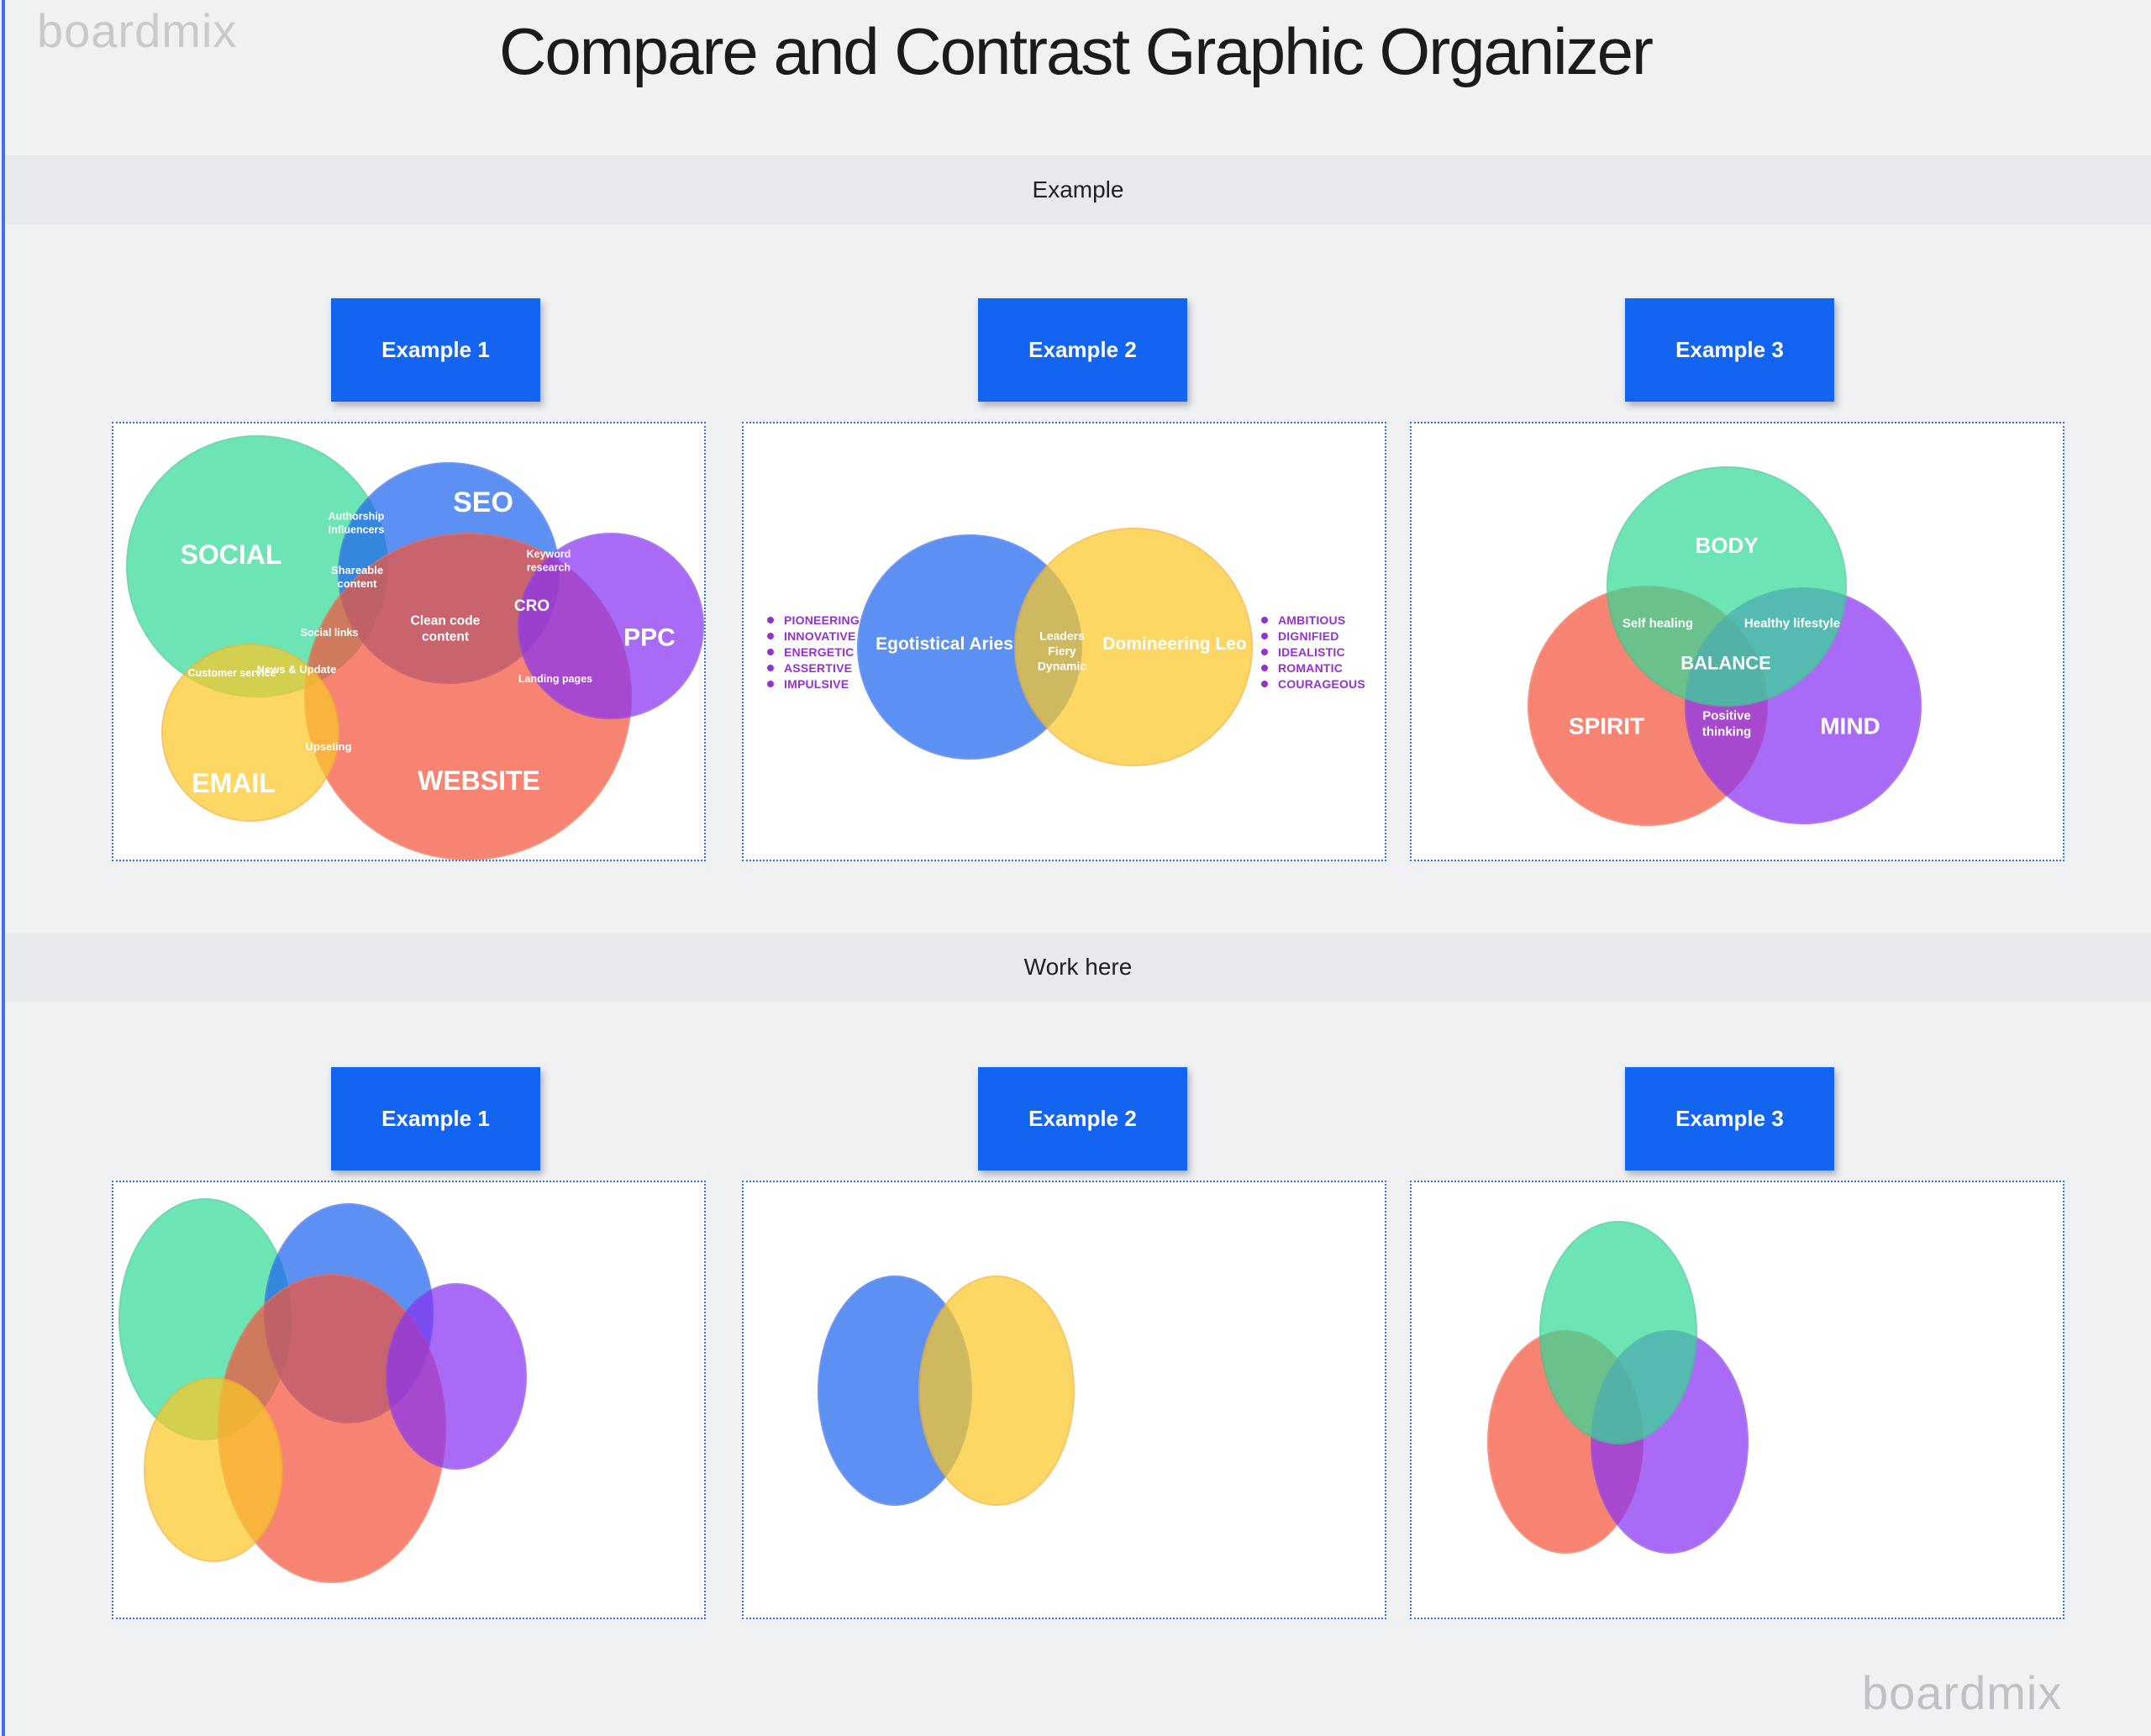 Image resolution: width=2151 pixels, height=1736 pixels. What do you see at coordinates (1658, 623) in the screenshot?
I see `self-healing-label: Self healing` at bounding box center [1658, 623].